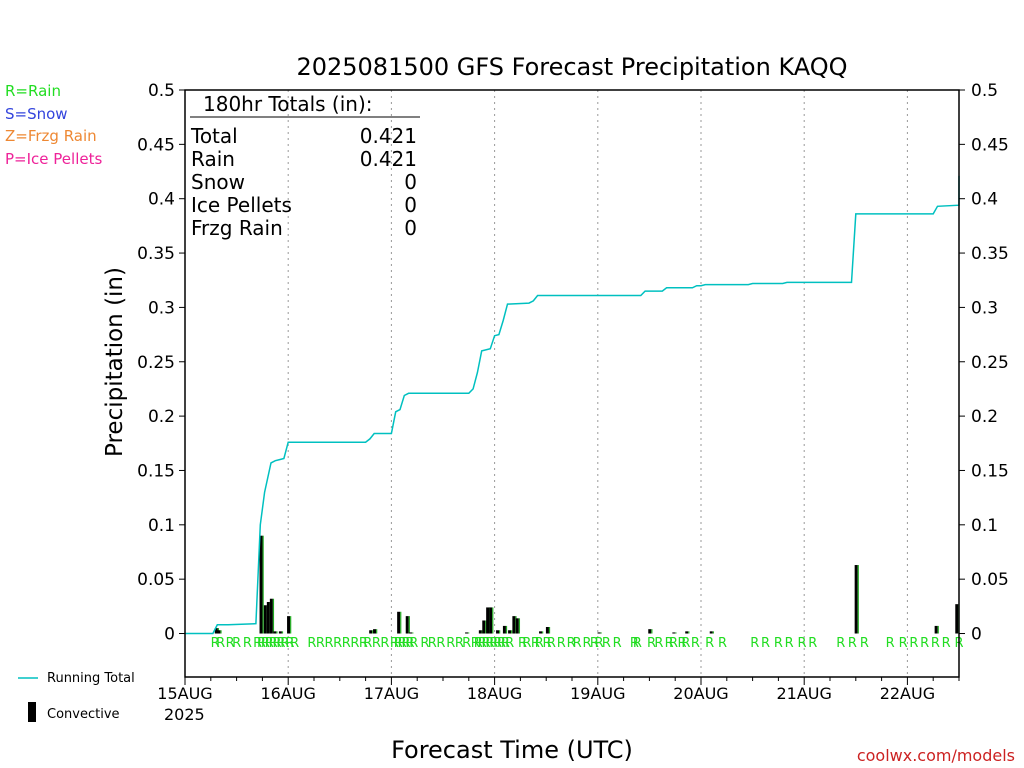 The height and width of the screenshot is (768, 1024). Describe the element at coordinates (990, 254) in the screenshot. I see `y-tick-label-right: 0.35` at that location.